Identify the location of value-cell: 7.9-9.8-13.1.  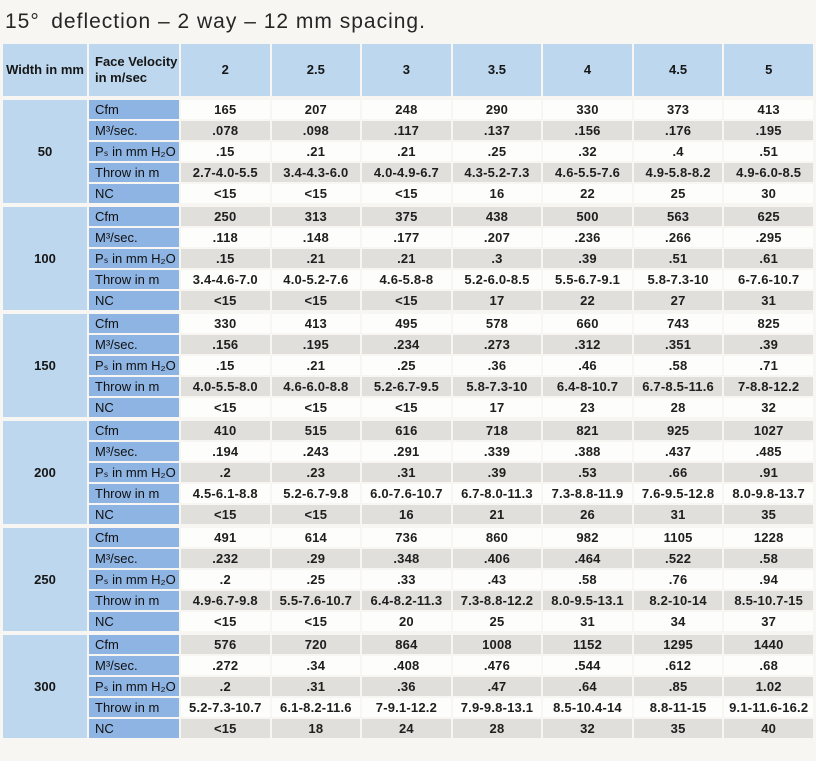
(497, 707).